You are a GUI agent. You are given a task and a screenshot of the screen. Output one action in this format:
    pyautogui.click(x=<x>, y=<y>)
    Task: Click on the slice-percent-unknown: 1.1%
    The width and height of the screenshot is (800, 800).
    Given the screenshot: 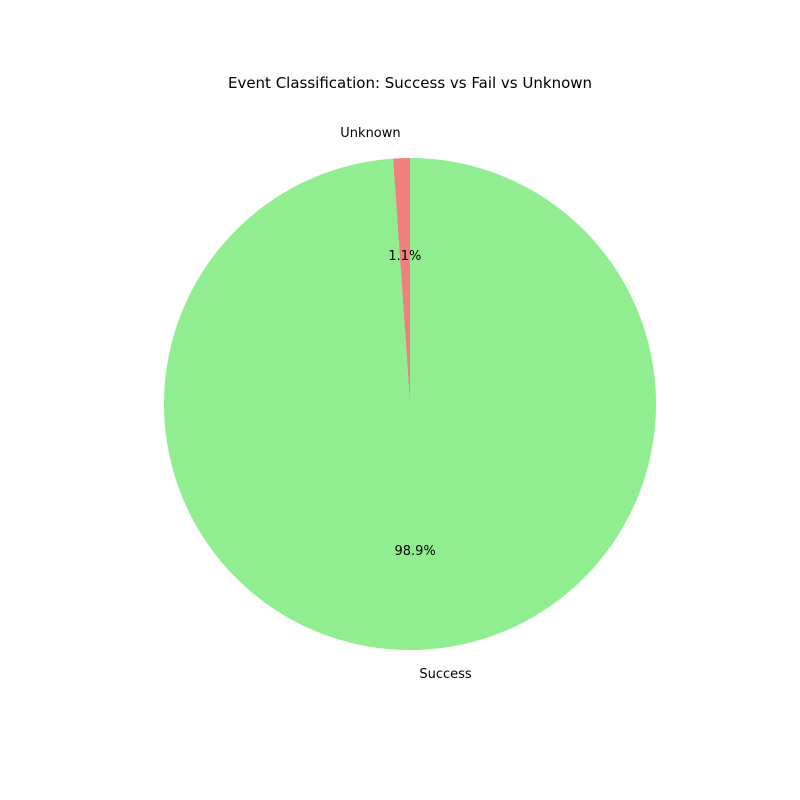 What is the action you would take?
    pyautogui.click(x=404, y=256)
    